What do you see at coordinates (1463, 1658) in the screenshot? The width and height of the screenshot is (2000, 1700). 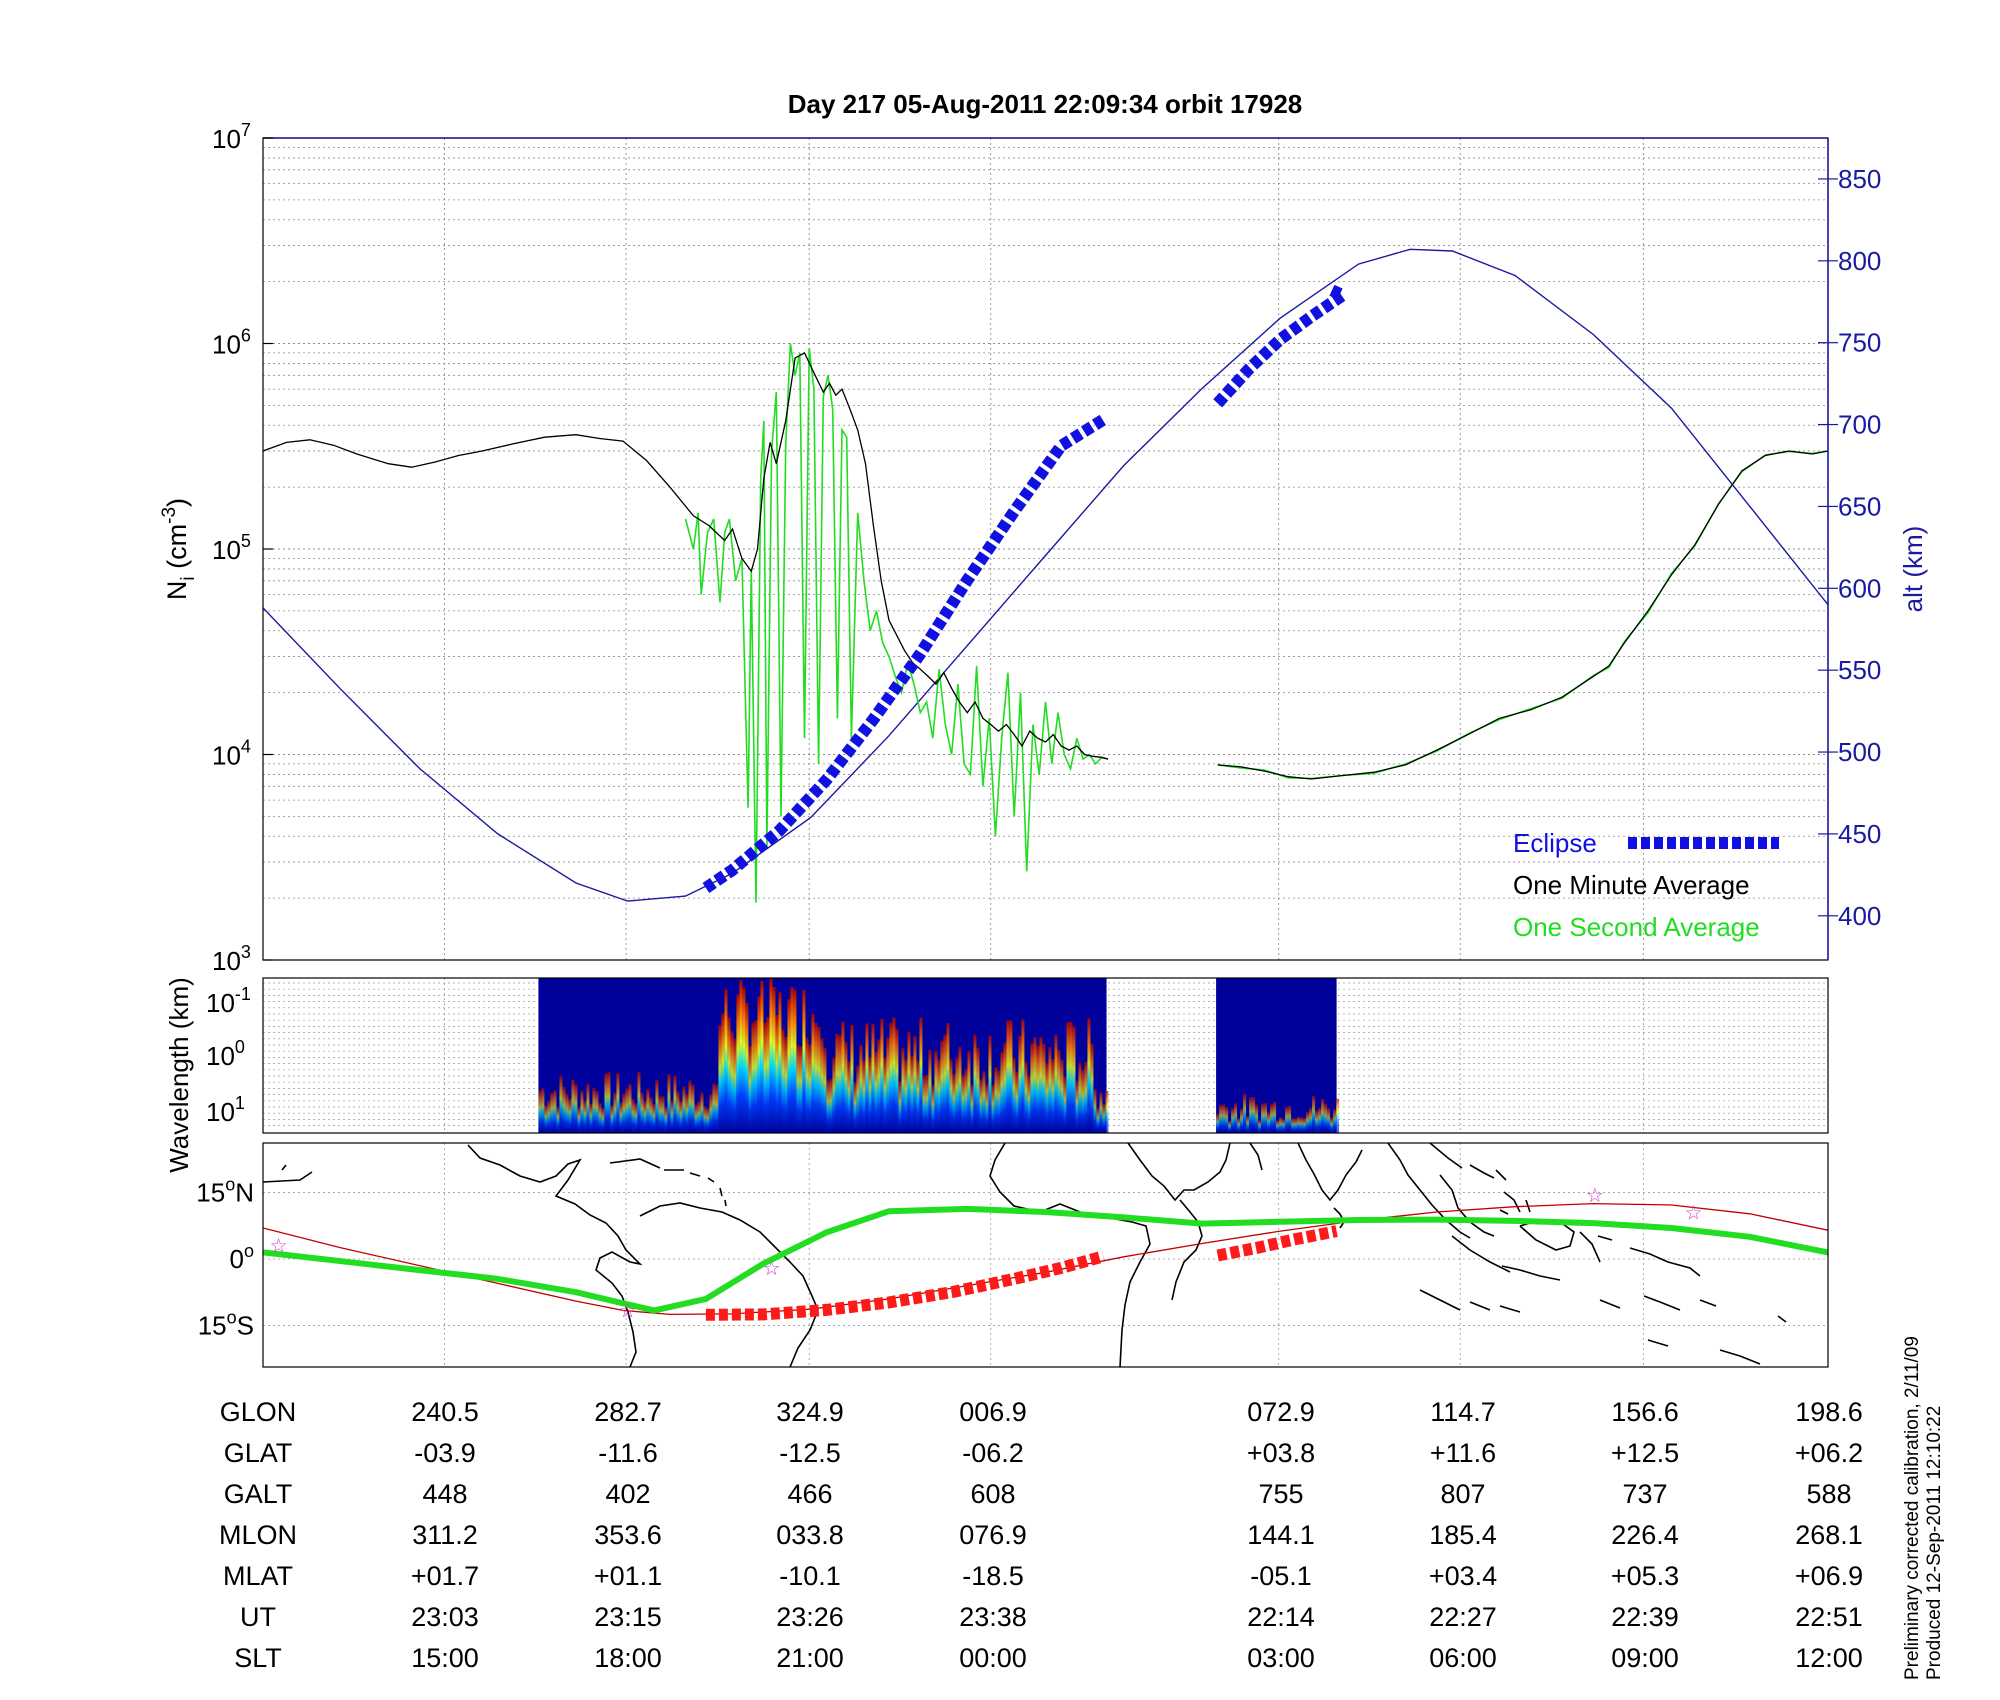 I see `table-cell: 06:00` at bounding box center [1463, 1658].